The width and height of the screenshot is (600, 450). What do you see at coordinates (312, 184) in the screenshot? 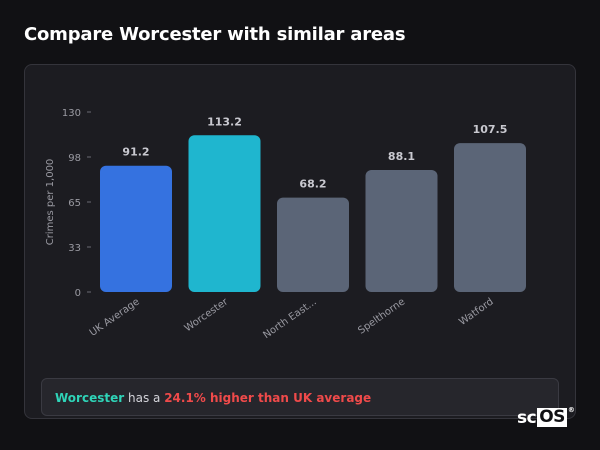
I see `bar-value-label: 68.2` at bounding box center [312, 184].